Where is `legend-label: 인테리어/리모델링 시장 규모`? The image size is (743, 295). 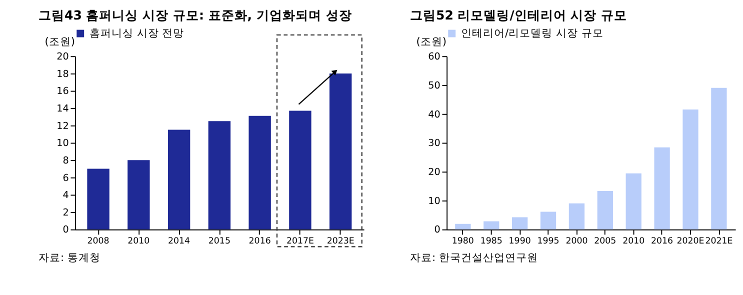
legend-label: 인테리어/리모델링 시장 규모 is located at coordinates (532, 33).